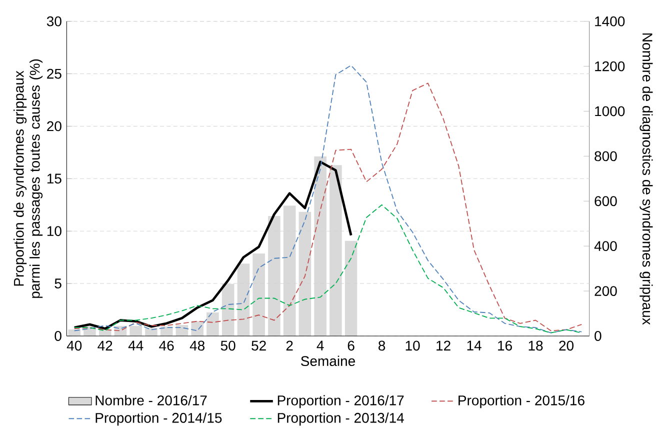 The height and width of the screenshot is (448, 667). Describe the element at coordinates (610, 21) in the screenshot. I see `y2-tick-label: 1400` at that location.